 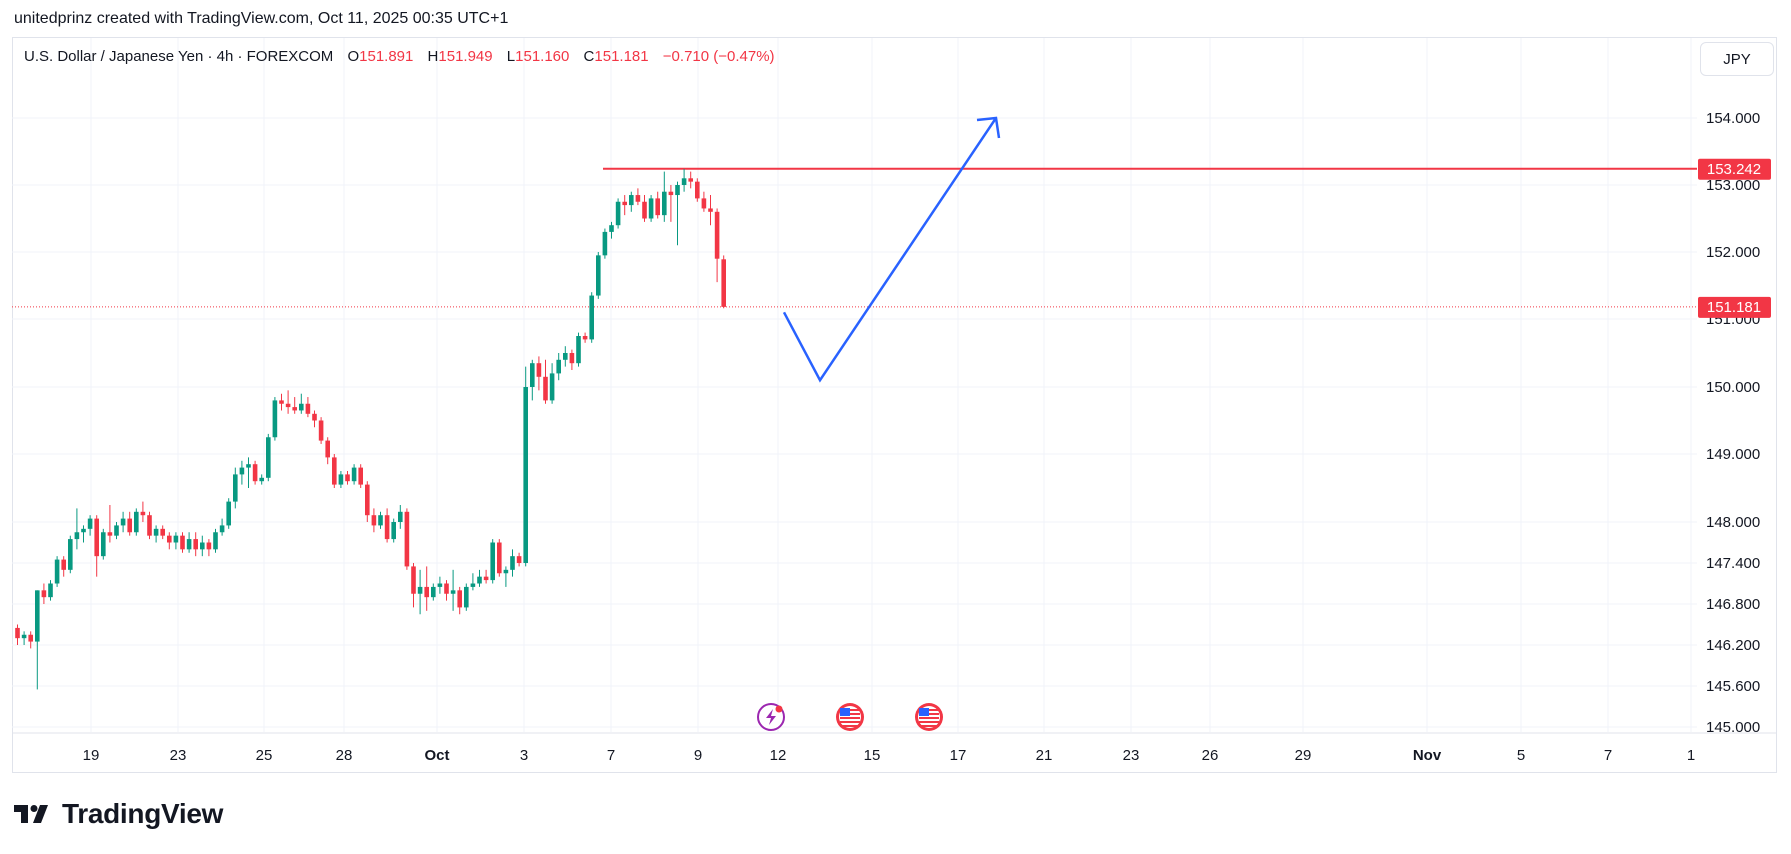 I want to click on time-axis: 19 23 25 28 Oct 3 7 9 12 15 17 21 23 26 29 Nov 5 7 1, so click(x=889, y=755).